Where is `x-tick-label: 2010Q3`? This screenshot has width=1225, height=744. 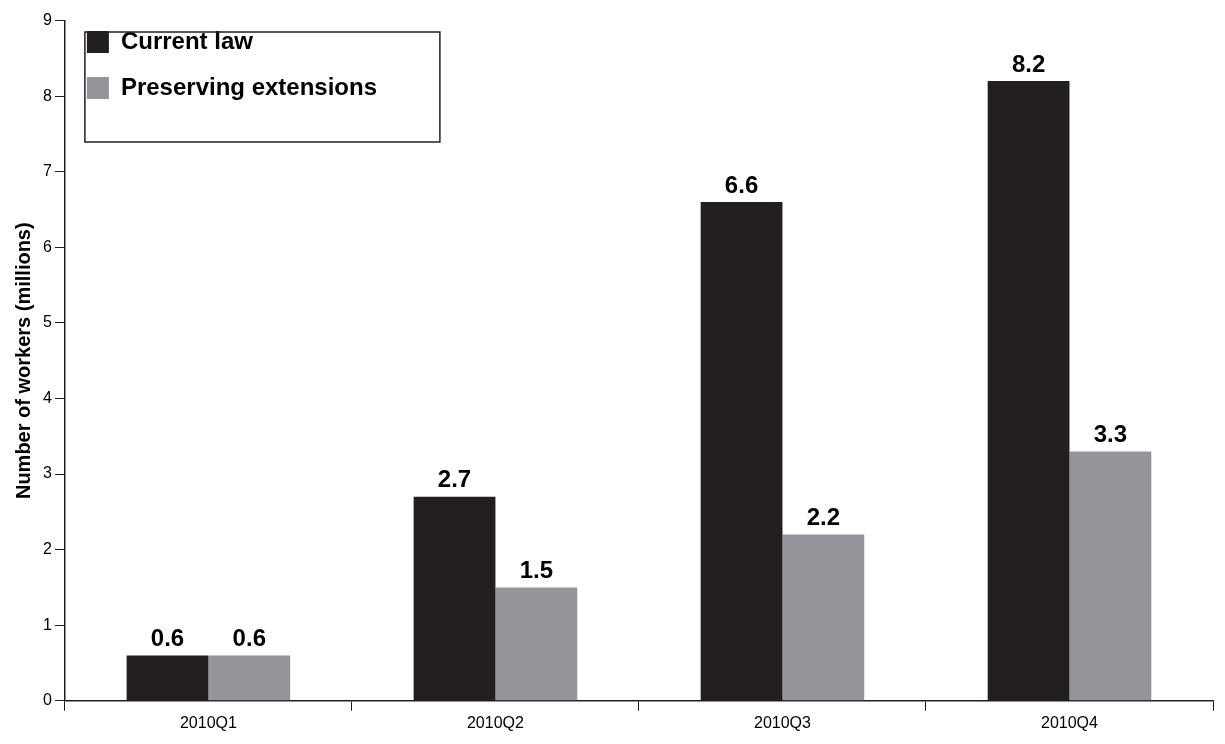
x-tick-label: 2010Q3 is located at coordinates (782, 722).